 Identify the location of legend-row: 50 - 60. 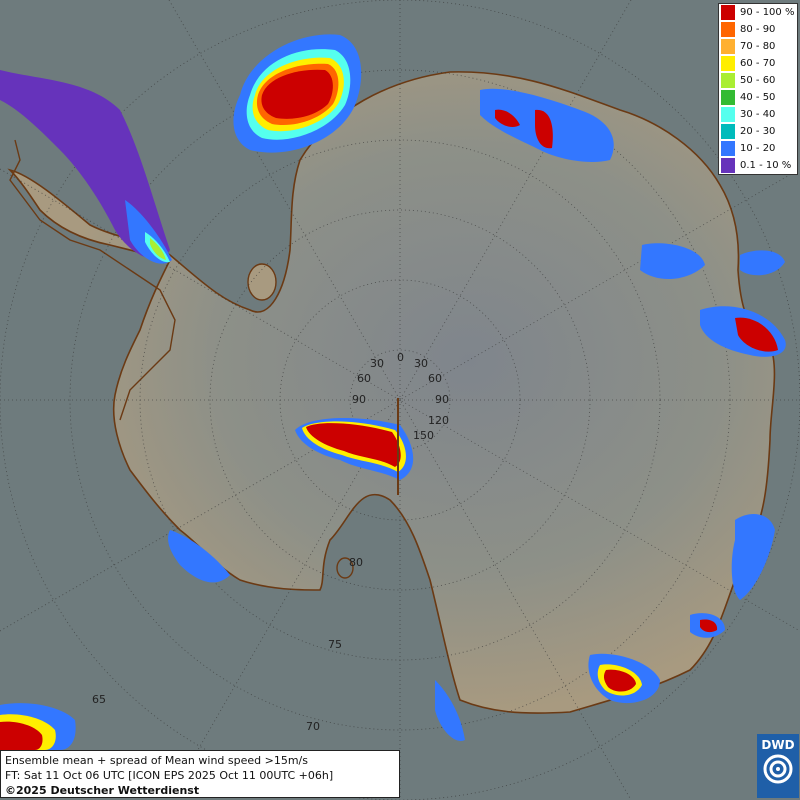
(758, 80).